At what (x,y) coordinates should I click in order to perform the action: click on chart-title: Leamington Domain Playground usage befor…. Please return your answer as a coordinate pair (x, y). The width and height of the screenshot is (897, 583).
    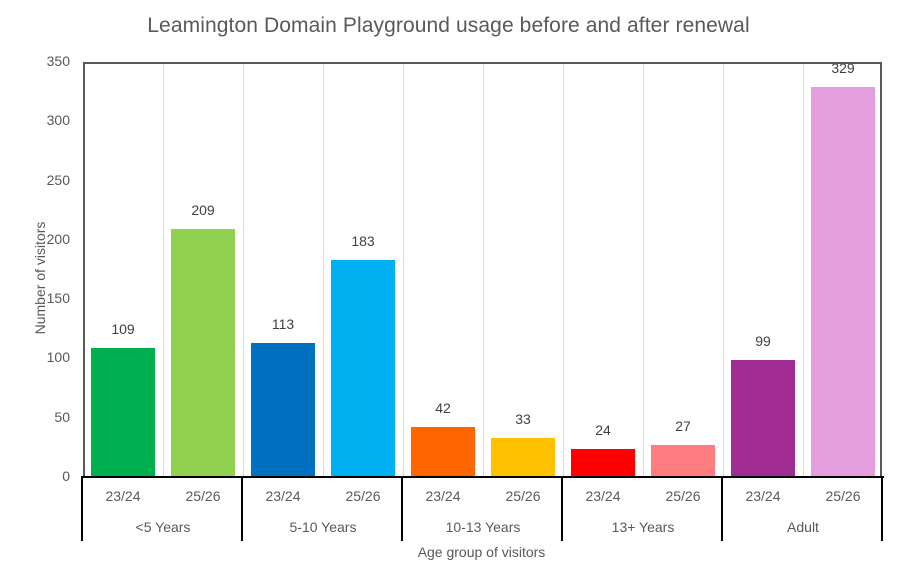
    Looking at the image, I should click on (448, 25).